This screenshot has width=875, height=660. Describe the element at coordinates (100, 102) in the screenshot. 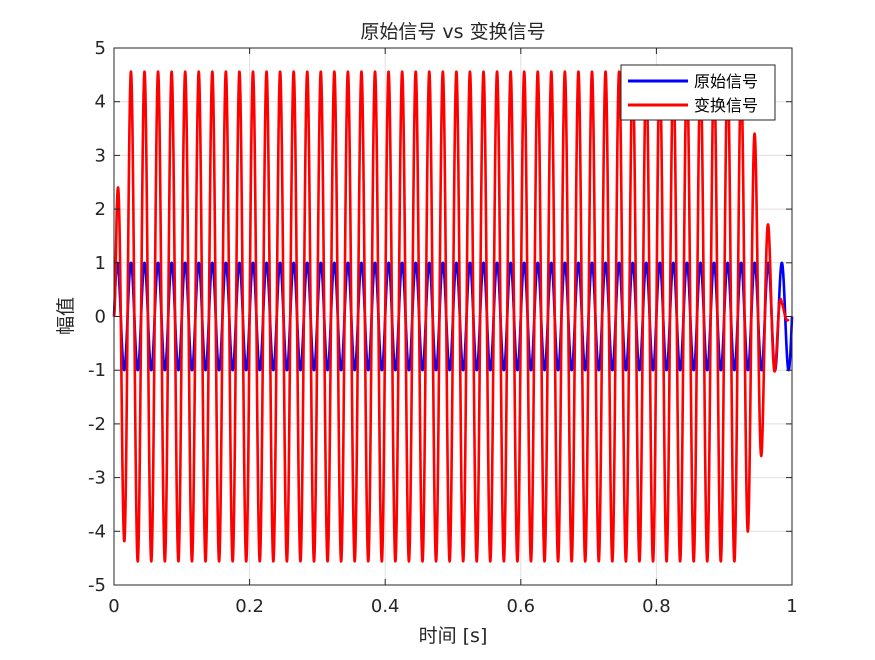

I see `y-tick-label: 4` at that location.